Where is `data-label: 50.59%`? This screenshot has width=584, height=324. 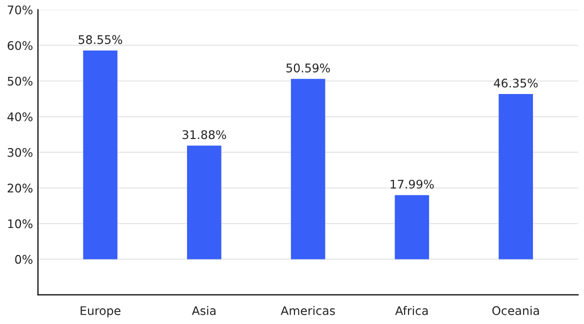
data-label: 50.59% is located at coordinates (308, 68).